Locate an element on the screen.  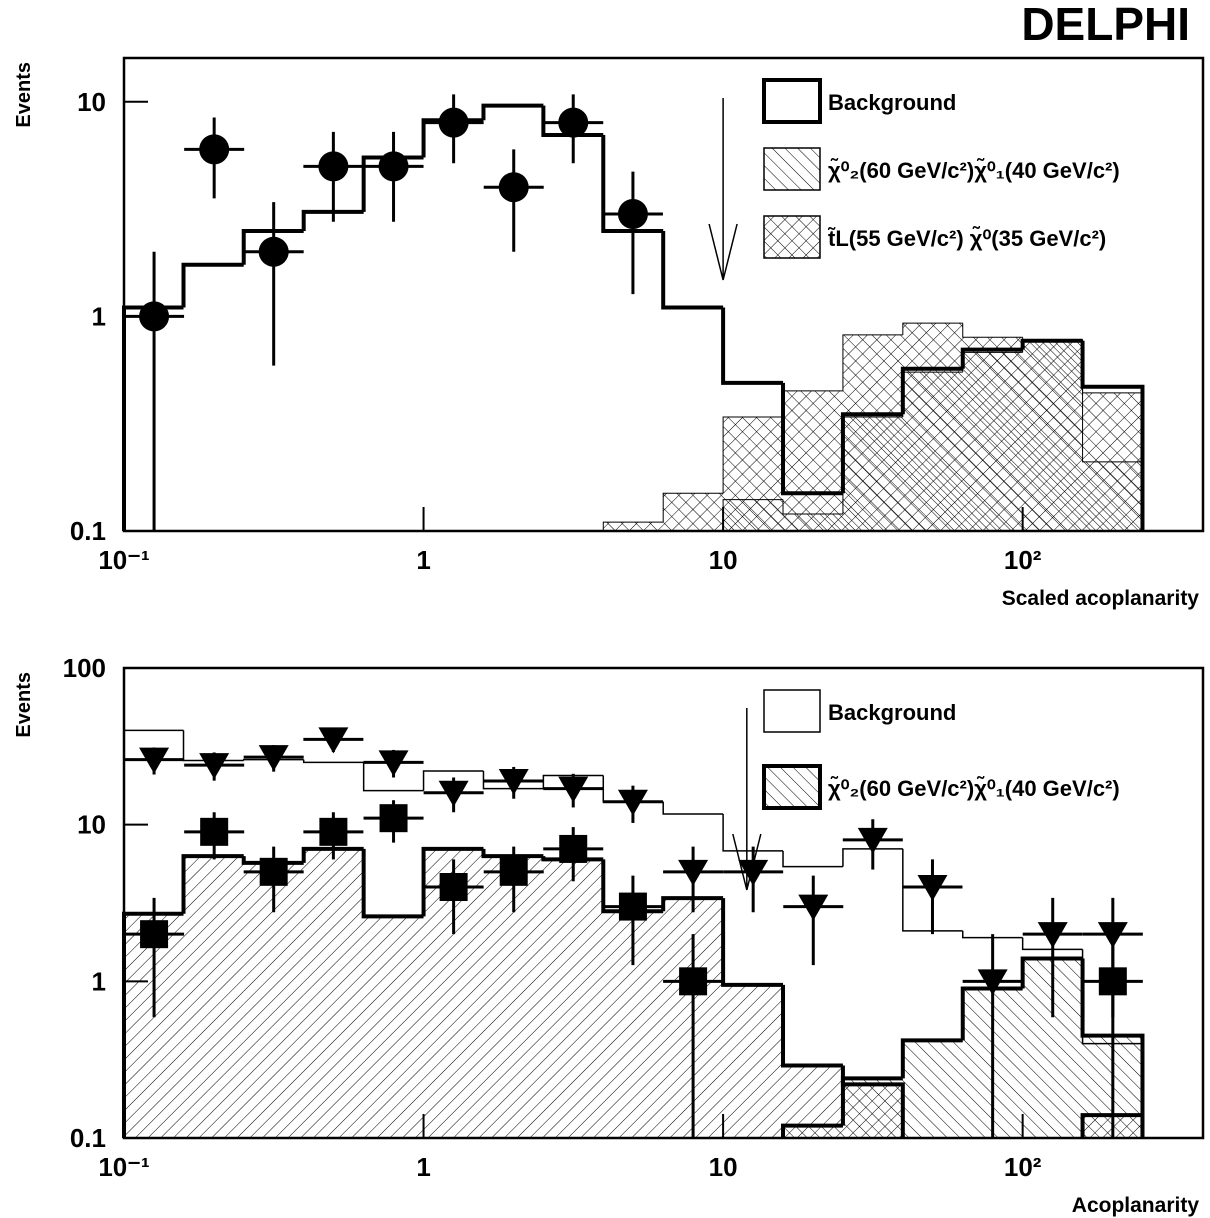
x-axis-label: Scaled acoplanarity is located at coordinates (1101, 598).